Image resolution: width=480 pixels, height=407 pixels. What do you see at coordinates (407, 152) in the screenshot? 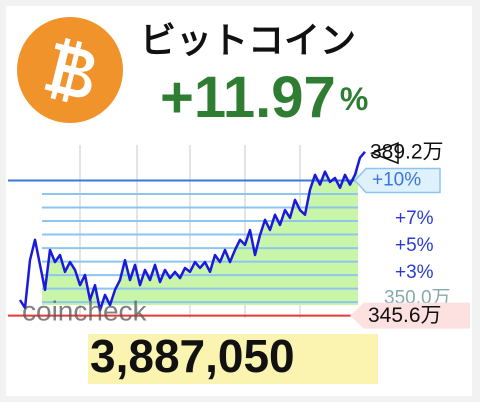
I see `high-label: 389.2万` at bounding box center [407, 152].